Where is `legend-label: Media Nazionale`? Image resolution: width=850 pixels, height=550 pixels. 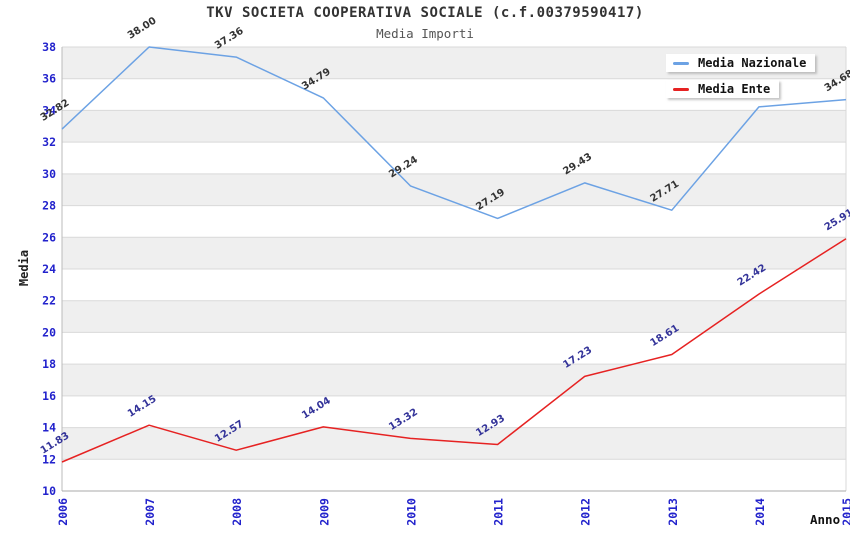
legend-label: Media Nazionale is located at coordinates (752, 63).